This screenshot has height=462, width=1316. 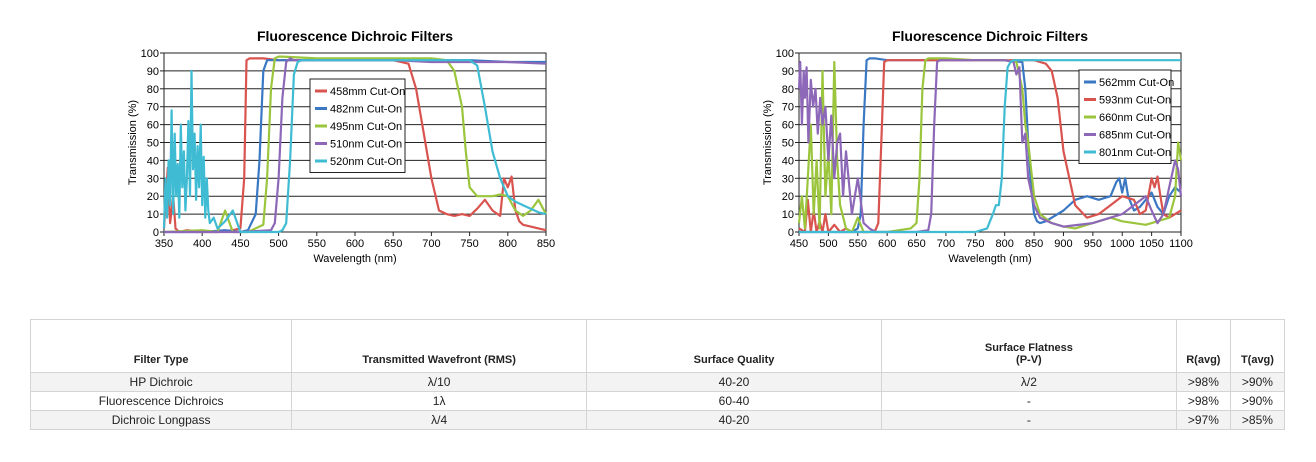 What do you see at coordinates (1151, 244) in the screenshot?
I see `x-tick-label: 1050` at bounding box center [1151, 244].